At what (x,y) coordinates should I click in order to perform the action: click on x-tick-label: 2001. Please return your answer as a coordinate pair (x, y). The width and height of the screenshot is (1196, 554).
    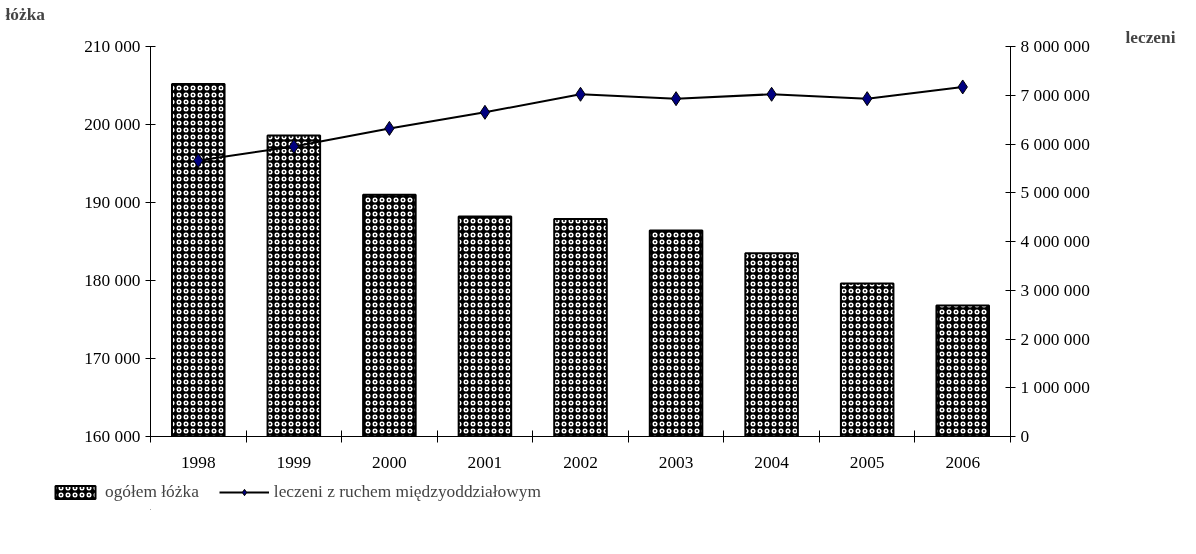
    Looking at the image, I should click on (485, 462).